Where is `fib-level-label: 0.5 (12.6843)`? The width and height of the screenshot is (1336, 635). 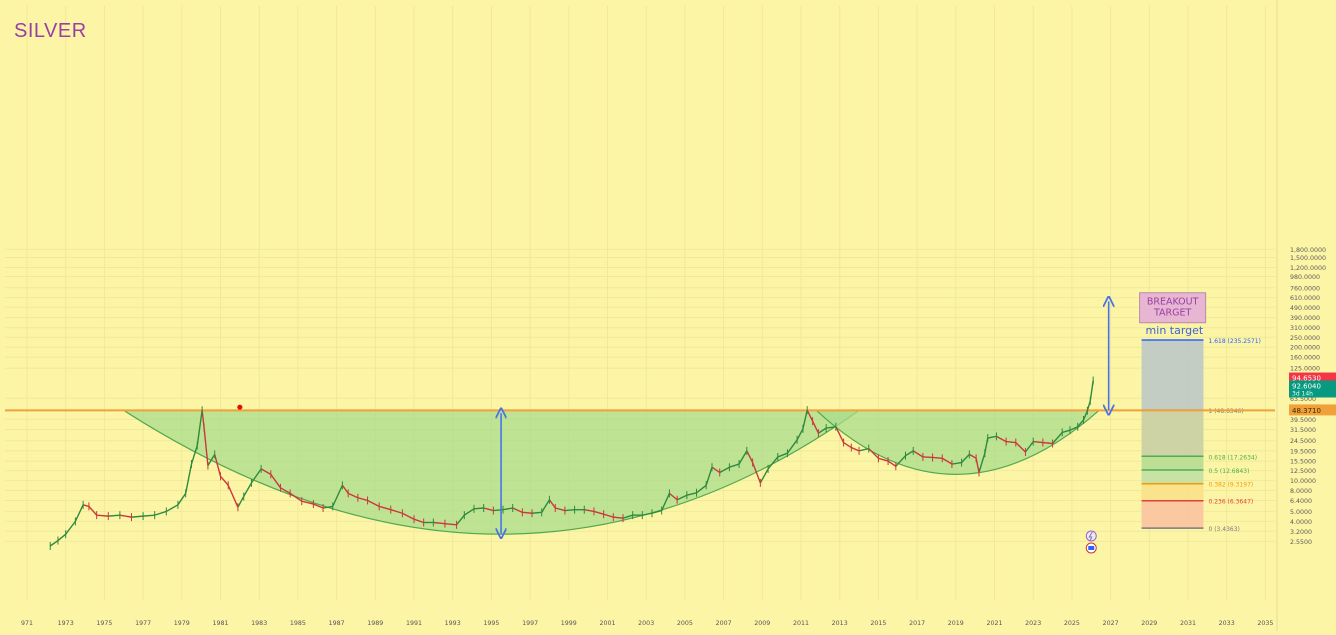 fib-level-label: 0.5 (12.6843) is located at coordinates (1228, 471).